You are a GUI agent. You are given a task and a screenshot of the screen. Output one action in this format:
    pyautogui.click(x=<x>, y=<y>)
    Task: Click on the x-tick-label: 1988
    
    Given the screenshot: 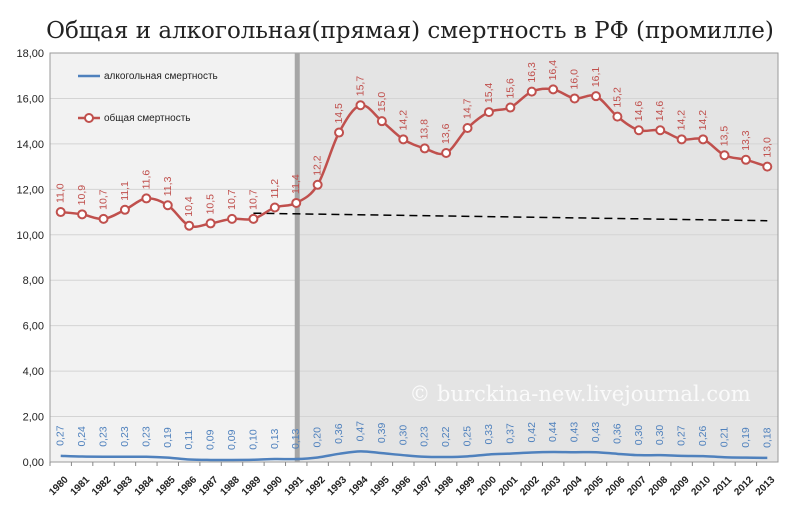 What is the action you would take?
    pyautogui.click(x=230, y=486)
    